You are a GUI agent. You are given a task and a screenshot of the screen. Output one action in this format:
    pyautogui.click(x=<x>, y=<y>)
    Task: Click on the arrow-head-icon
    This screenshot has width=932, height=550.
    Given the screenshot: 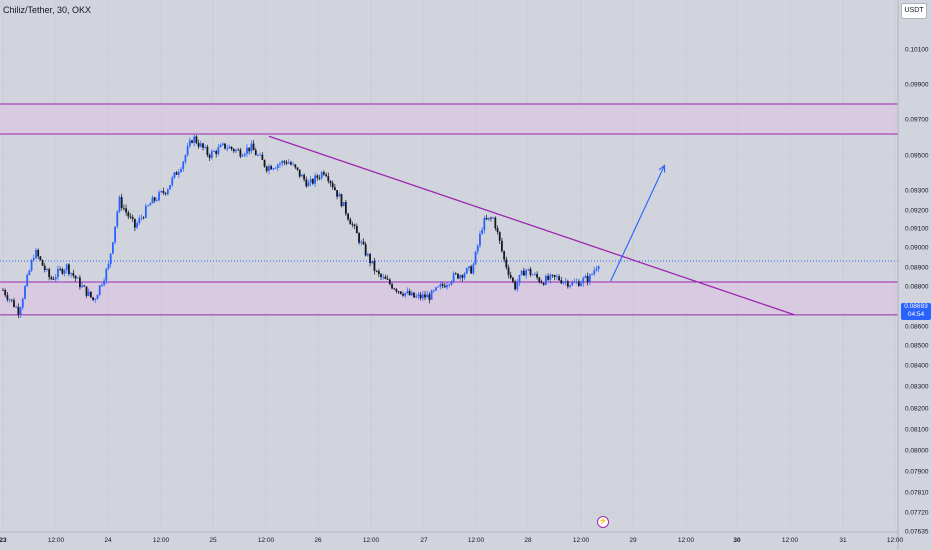 What is the action you would take?
    pyautogui.click(x=662, y=168)
    